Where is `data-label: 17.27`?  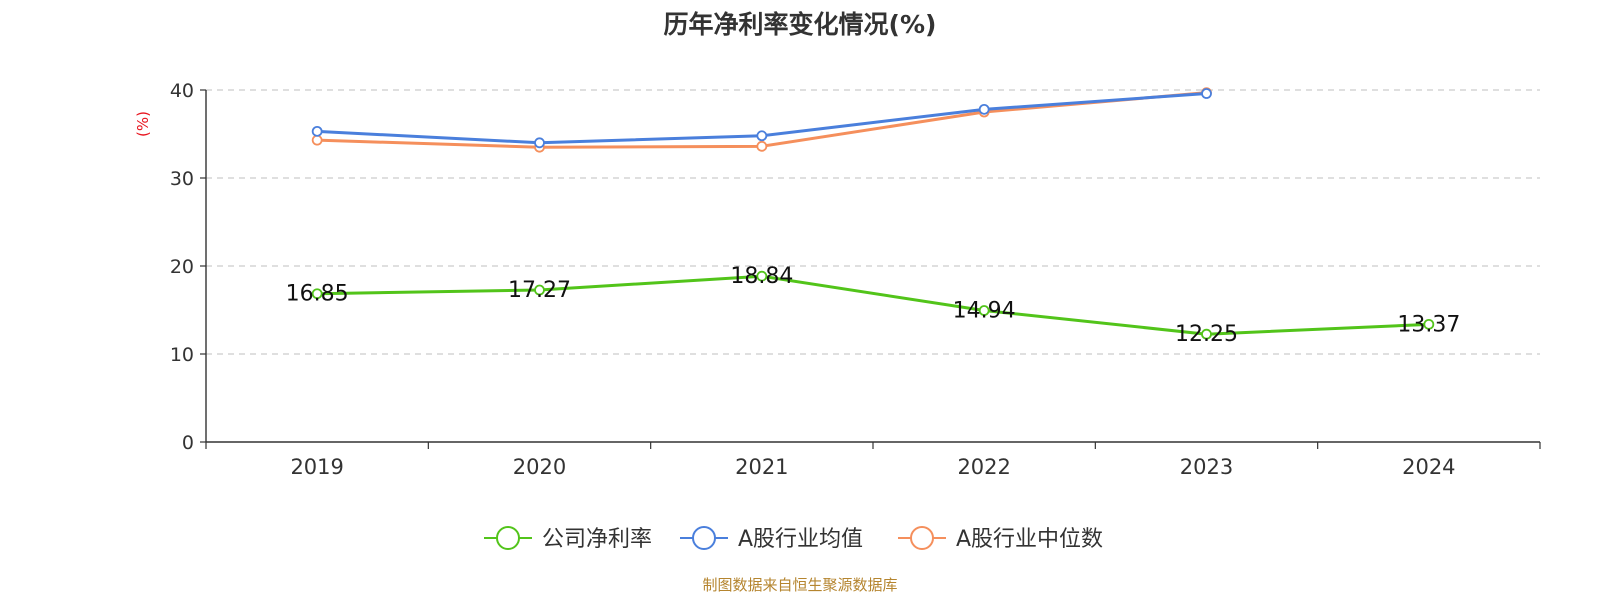
data-label: 17.27 is located at coordinates (539, 290).